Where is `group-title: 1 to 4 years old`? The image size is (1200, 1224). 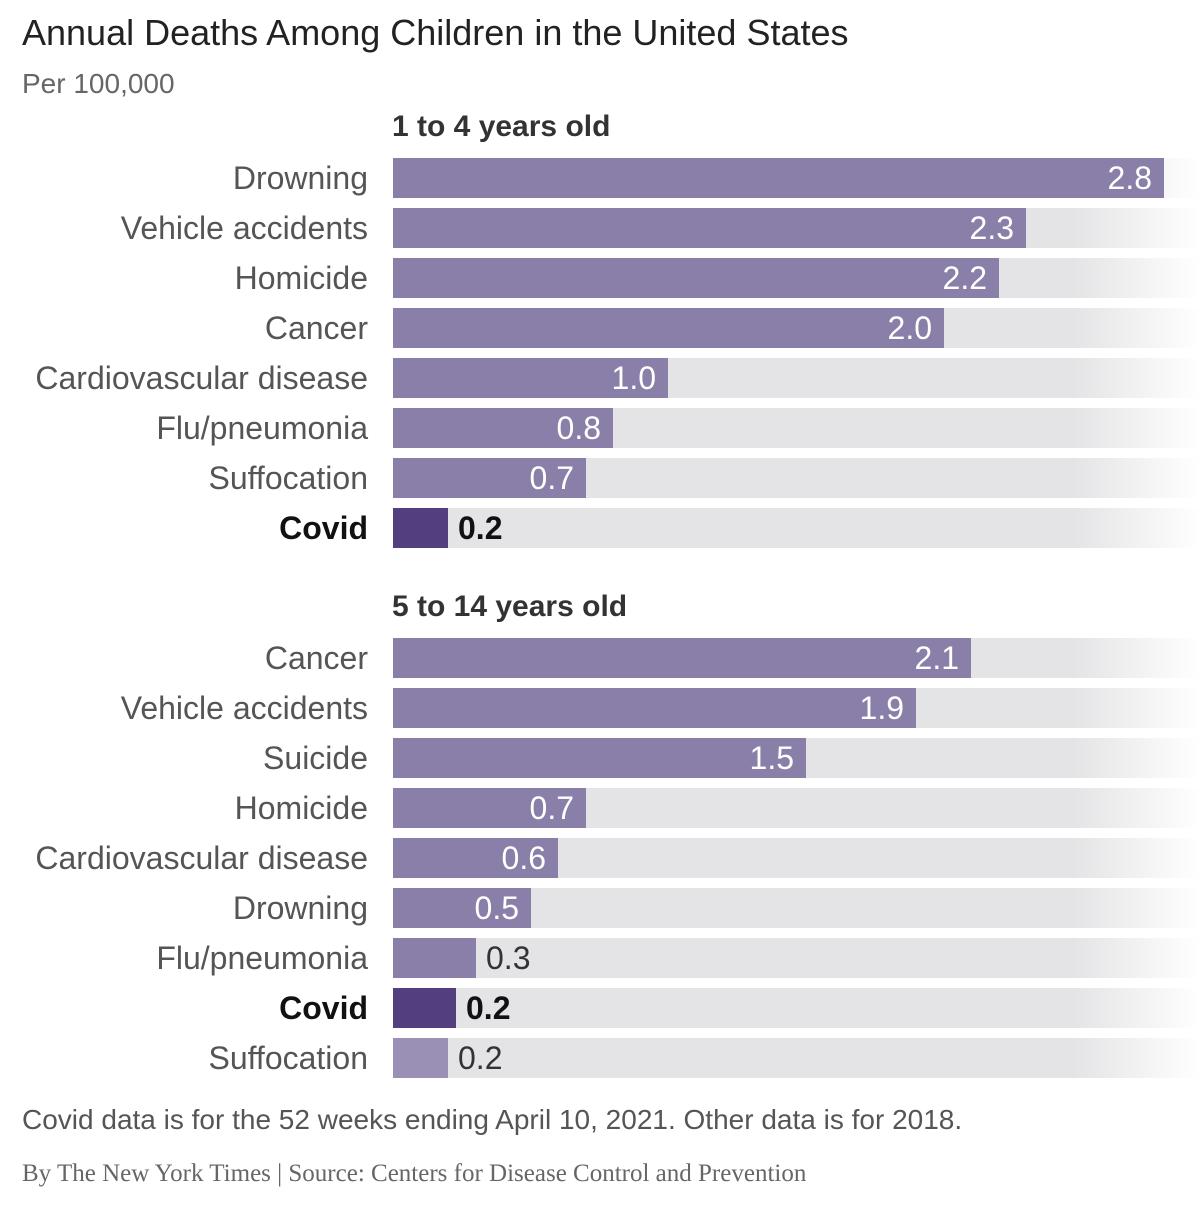 group-title: 1 to 4 years old is located at coordinates (501, 126).